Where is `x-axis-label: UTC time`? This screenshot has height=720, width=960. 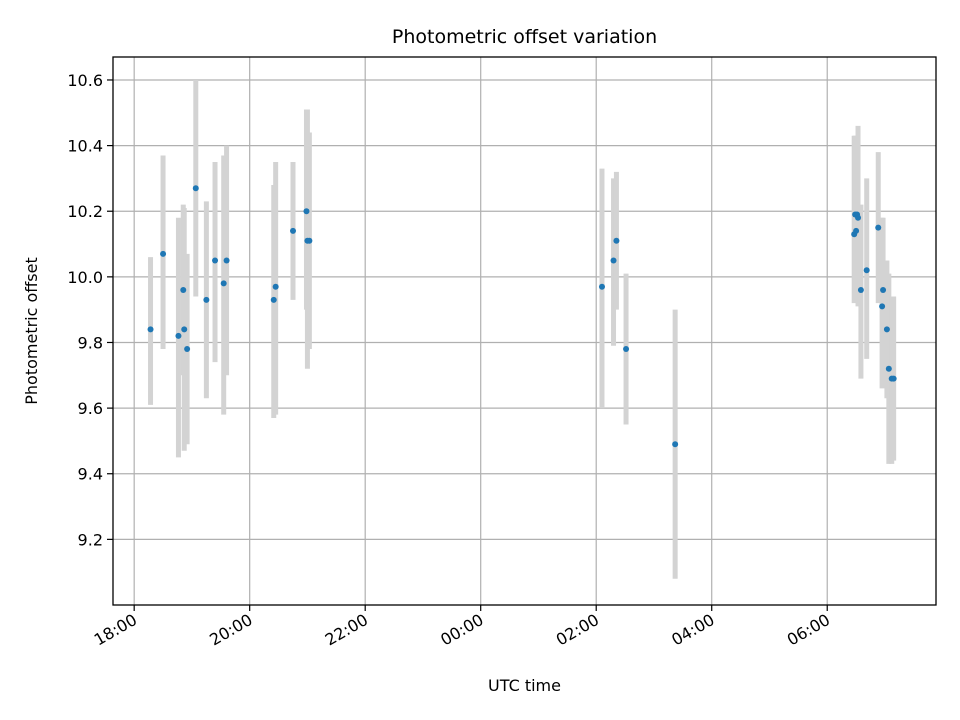 x-axis-label: UTC time is located at coordinates (524, 685).